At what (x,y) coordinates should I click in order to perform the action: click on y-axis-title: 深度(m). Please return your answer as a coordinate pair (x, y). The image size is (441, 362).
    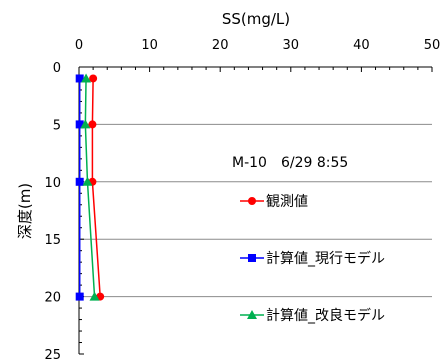
    Looking at the image, I should click on (25, 211).